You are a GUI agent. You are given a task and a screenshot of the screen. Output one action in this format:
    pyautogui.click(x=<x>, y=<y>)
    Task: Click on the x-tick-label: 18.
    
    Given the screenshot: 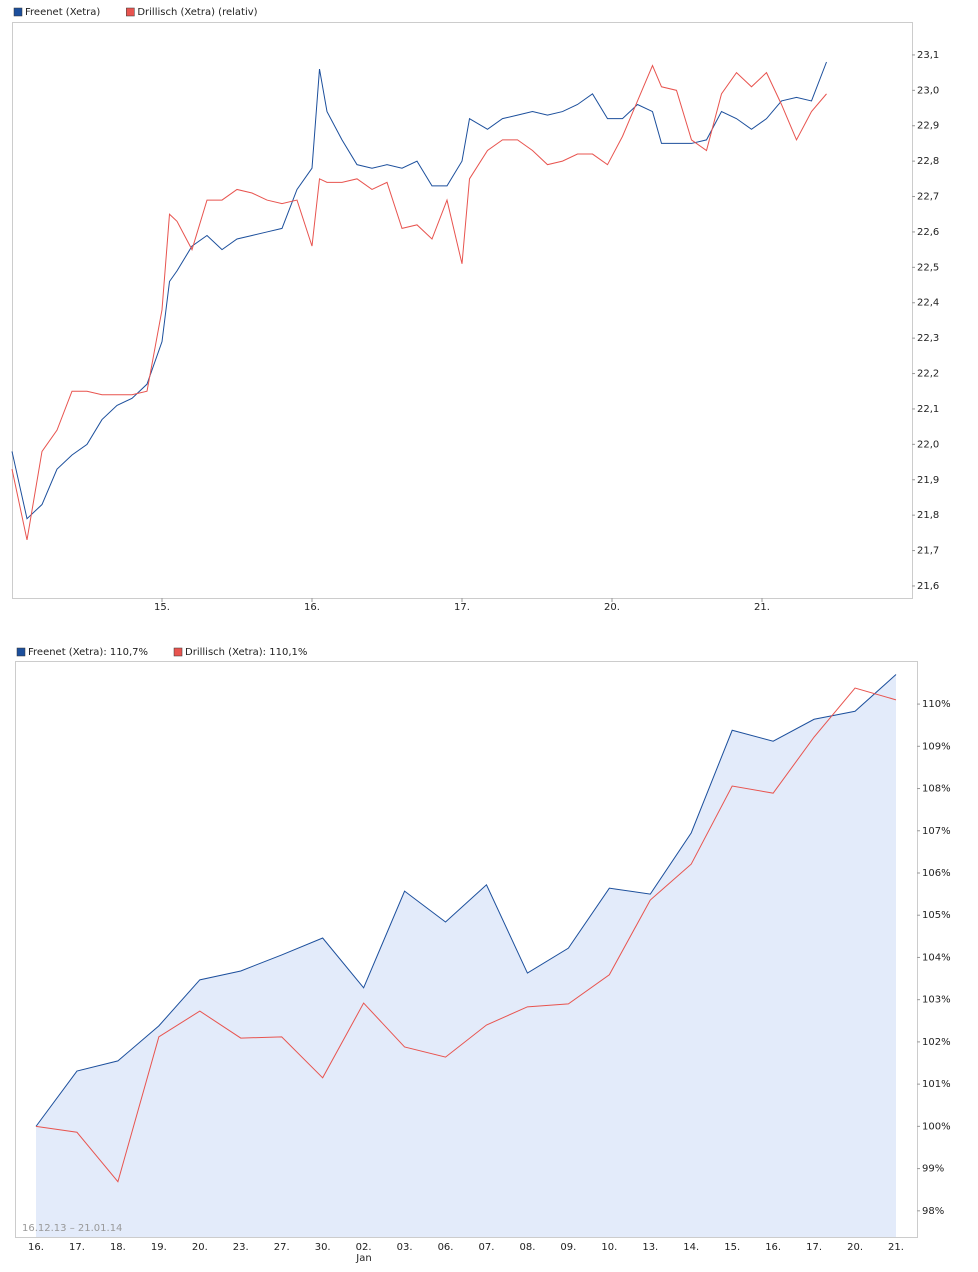 What is the action you would take?
    pyautogui.click(x=118, y=1247)
    